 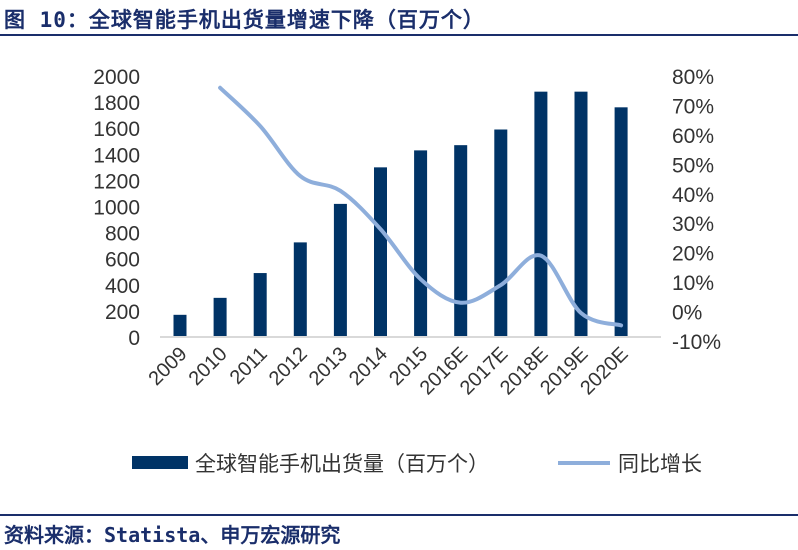 What do you see at coordinates (134, 338) in the screenshot?
I see `left-axis-tick-label: 0` at bounding box center [134, 338].